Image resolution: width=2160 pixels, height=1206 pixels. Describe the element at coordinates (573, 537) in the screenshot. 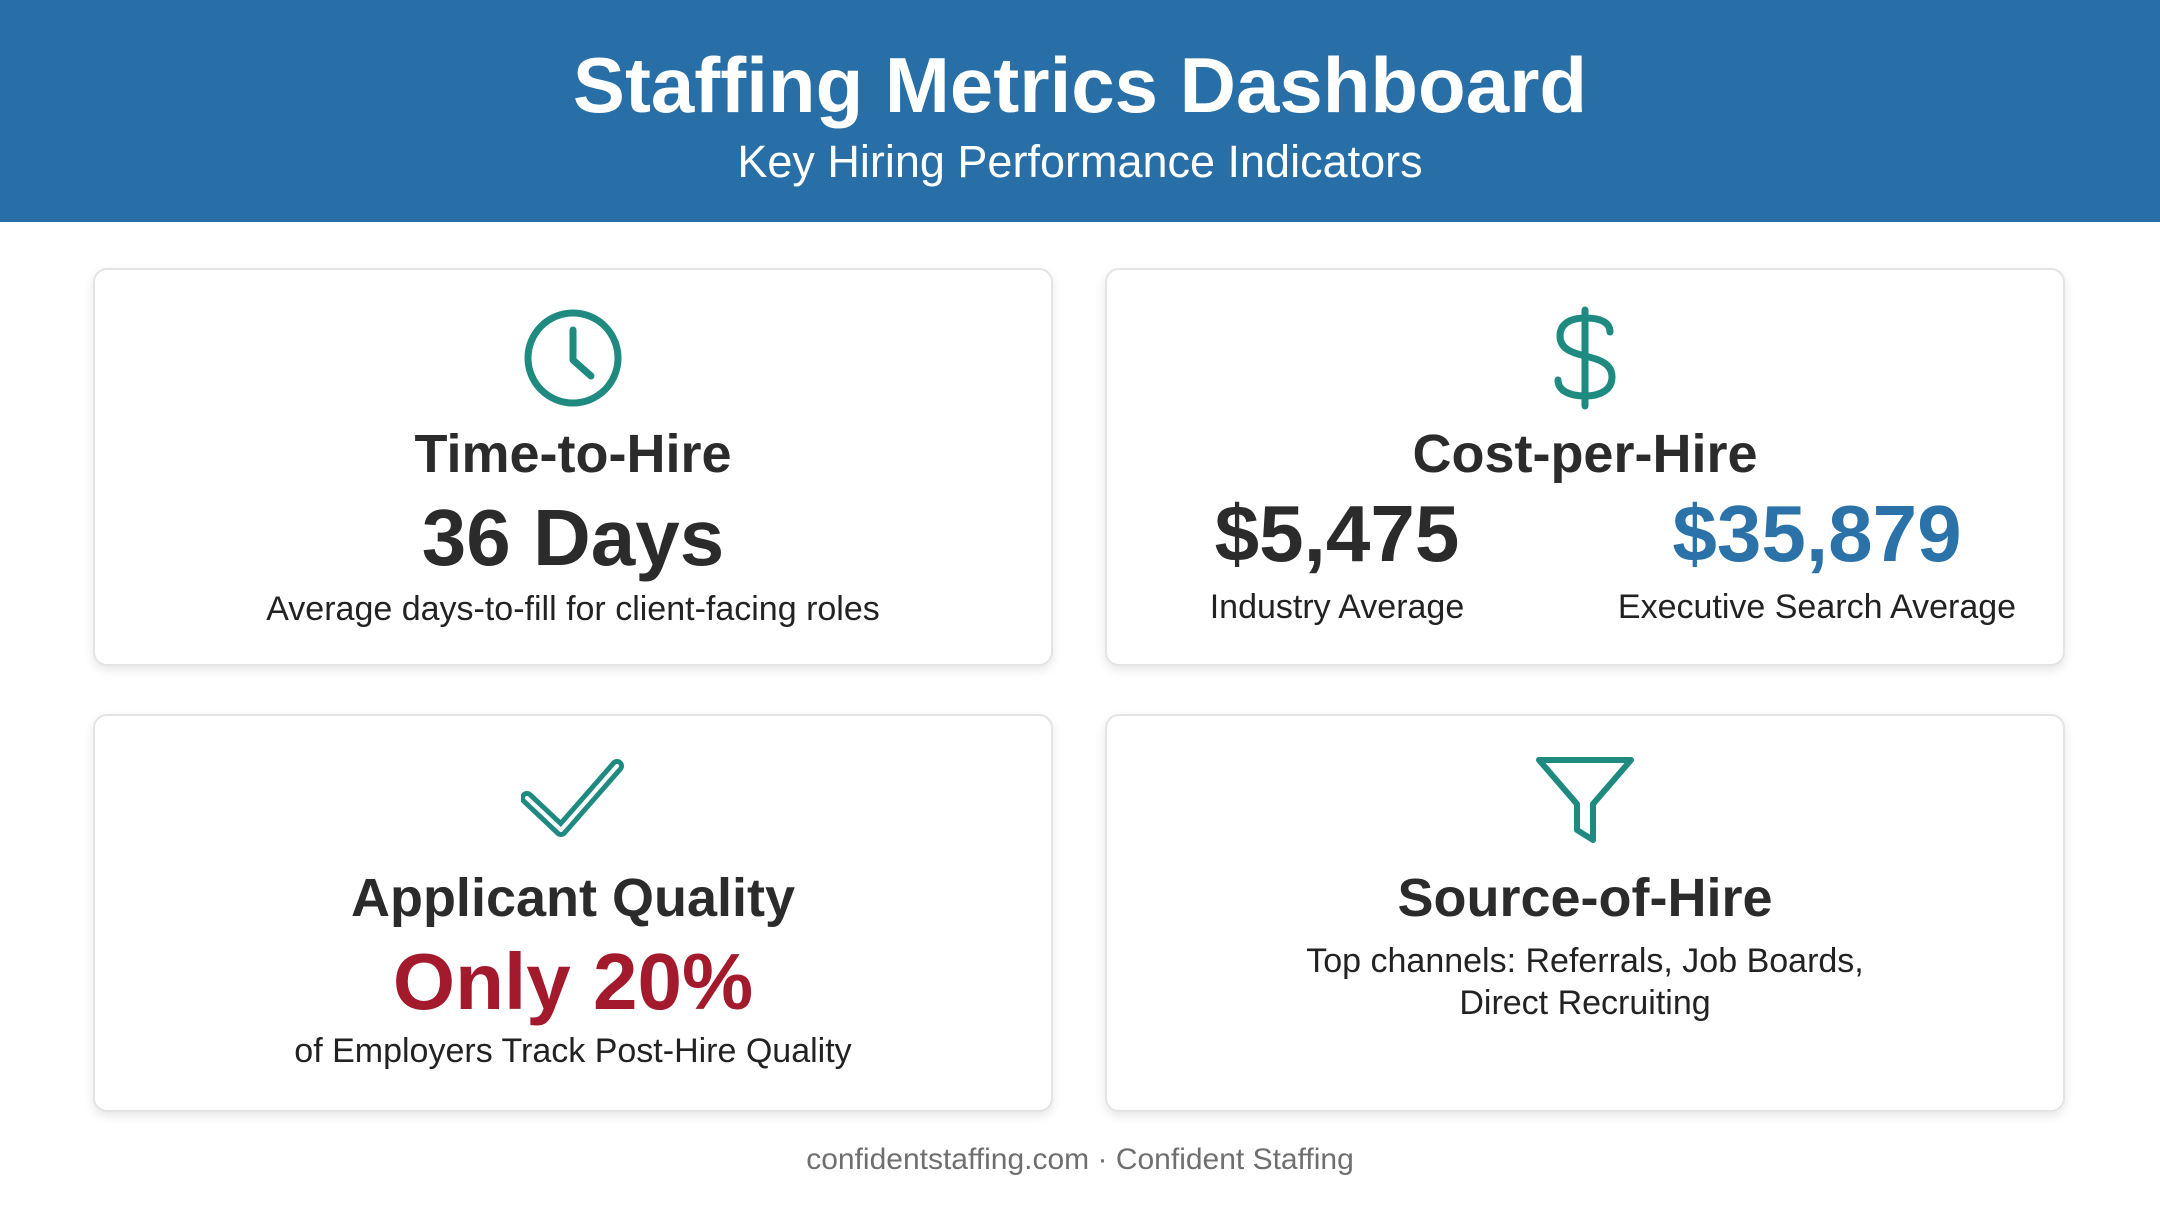

I see `time-to-hire-value: 36 Days` at that location.